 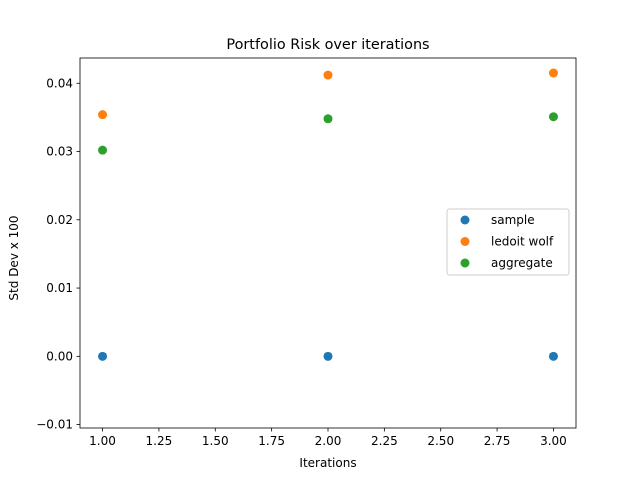 What do you see at coordinates (522, 263) in the screenshot?
I see `legend-label-aggregate: aggregate` at bounding box center [522, 263].